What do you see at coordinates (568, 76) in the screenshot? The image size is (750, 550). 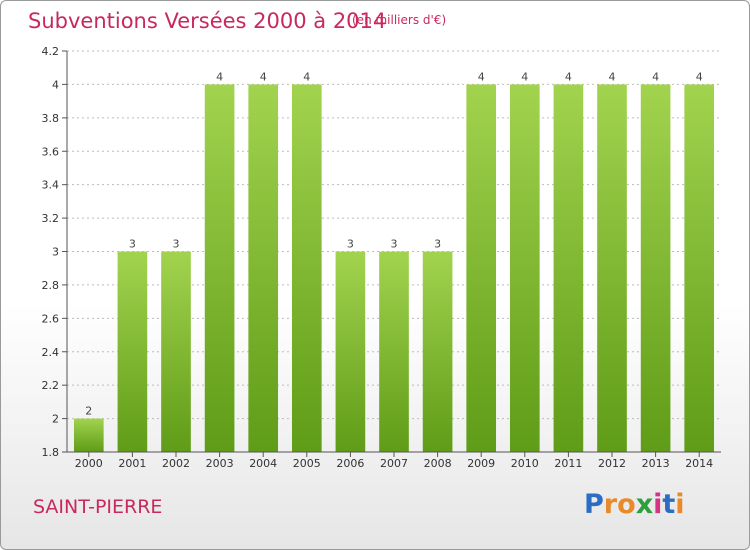 I see `data-label-2011: 4` at bounding box center [568, 76].